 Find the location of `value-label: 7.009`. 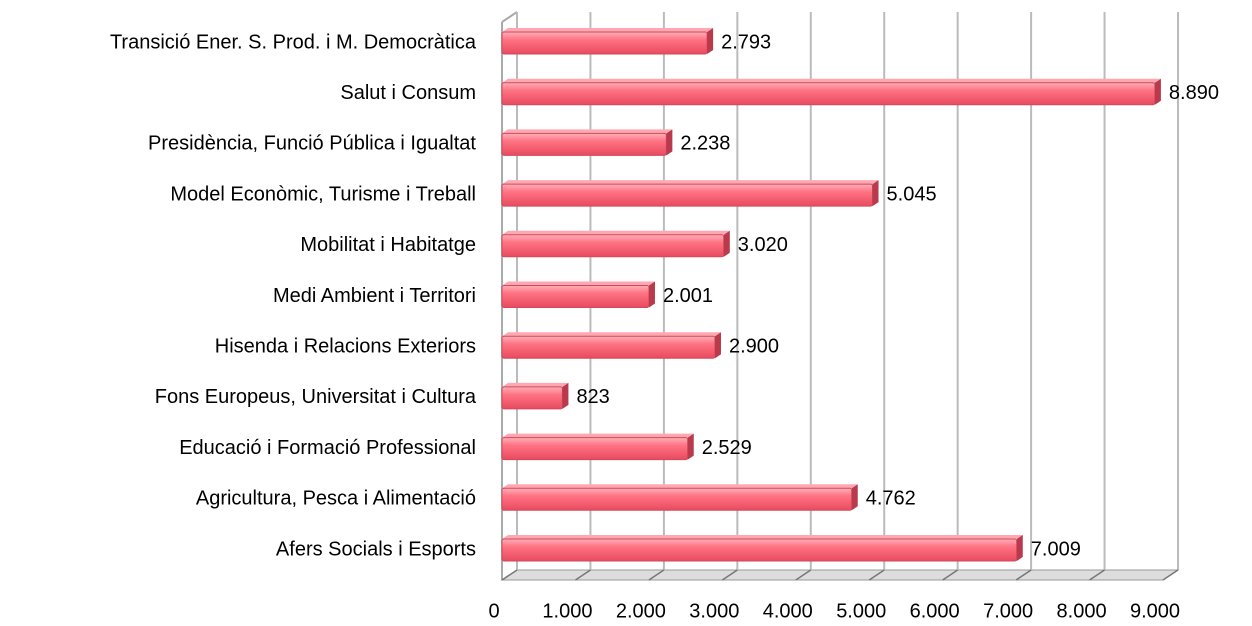

value-label: 7.009 is located at coordinates (1056, 549).